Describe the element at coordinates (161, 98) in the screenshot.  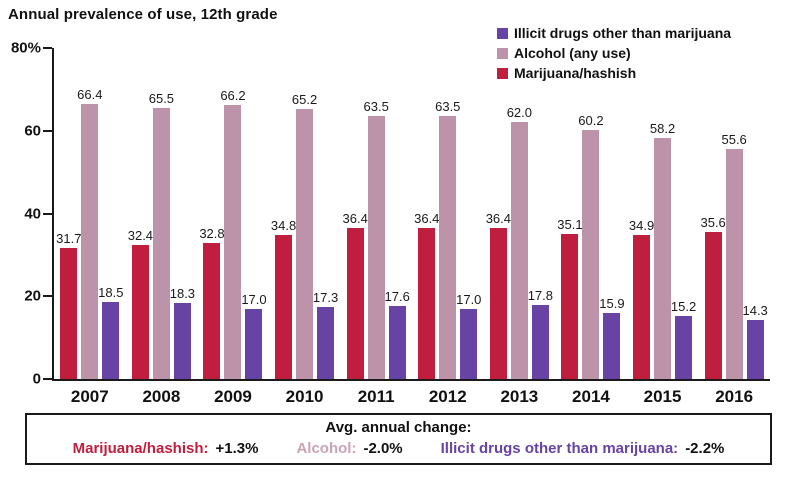
I see `bar-value-label: 65.5` at that location.